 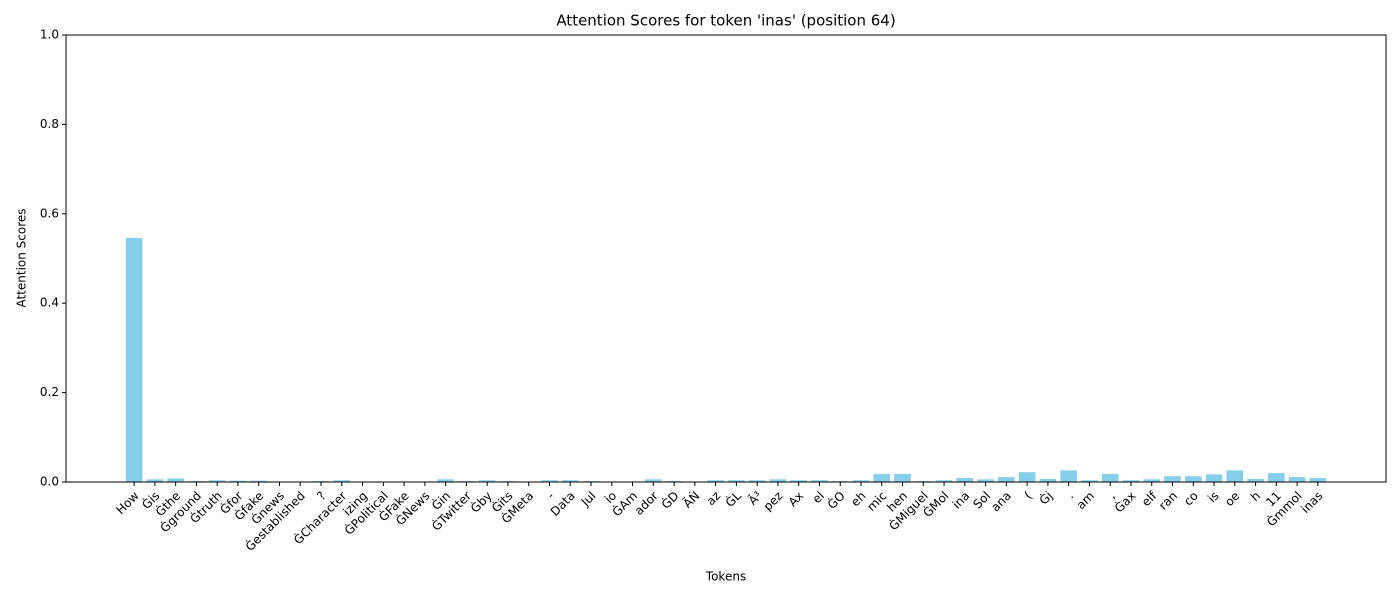 I want to click on x-tick-label: ĠO, so click(x=835, y=499).